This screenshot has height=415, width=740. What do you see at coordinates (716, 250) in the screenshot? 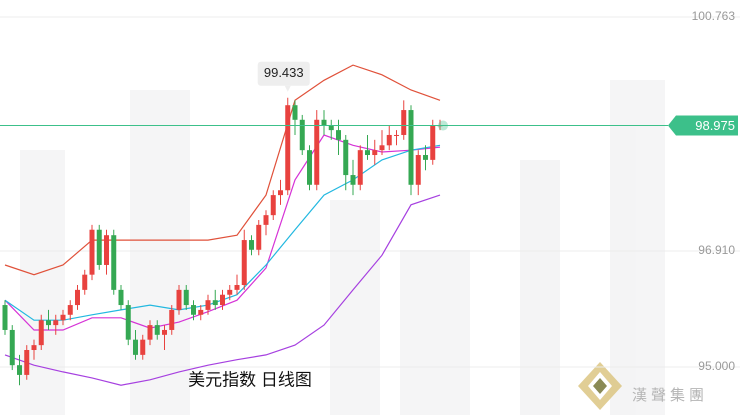
I see `y-tick-label: 96.910` at bounding box center [716, 250].